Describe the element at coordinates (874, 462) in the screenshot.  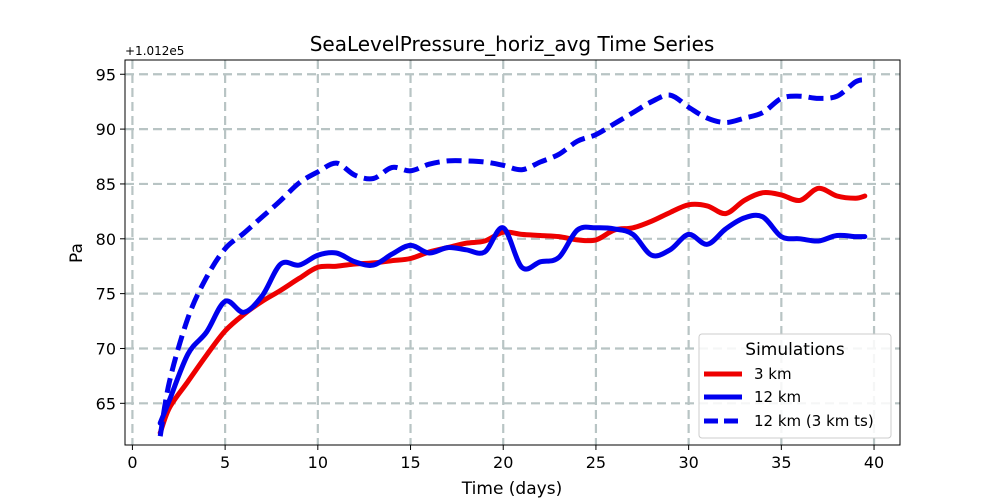
I see `x-tick-label: 40` at that location.